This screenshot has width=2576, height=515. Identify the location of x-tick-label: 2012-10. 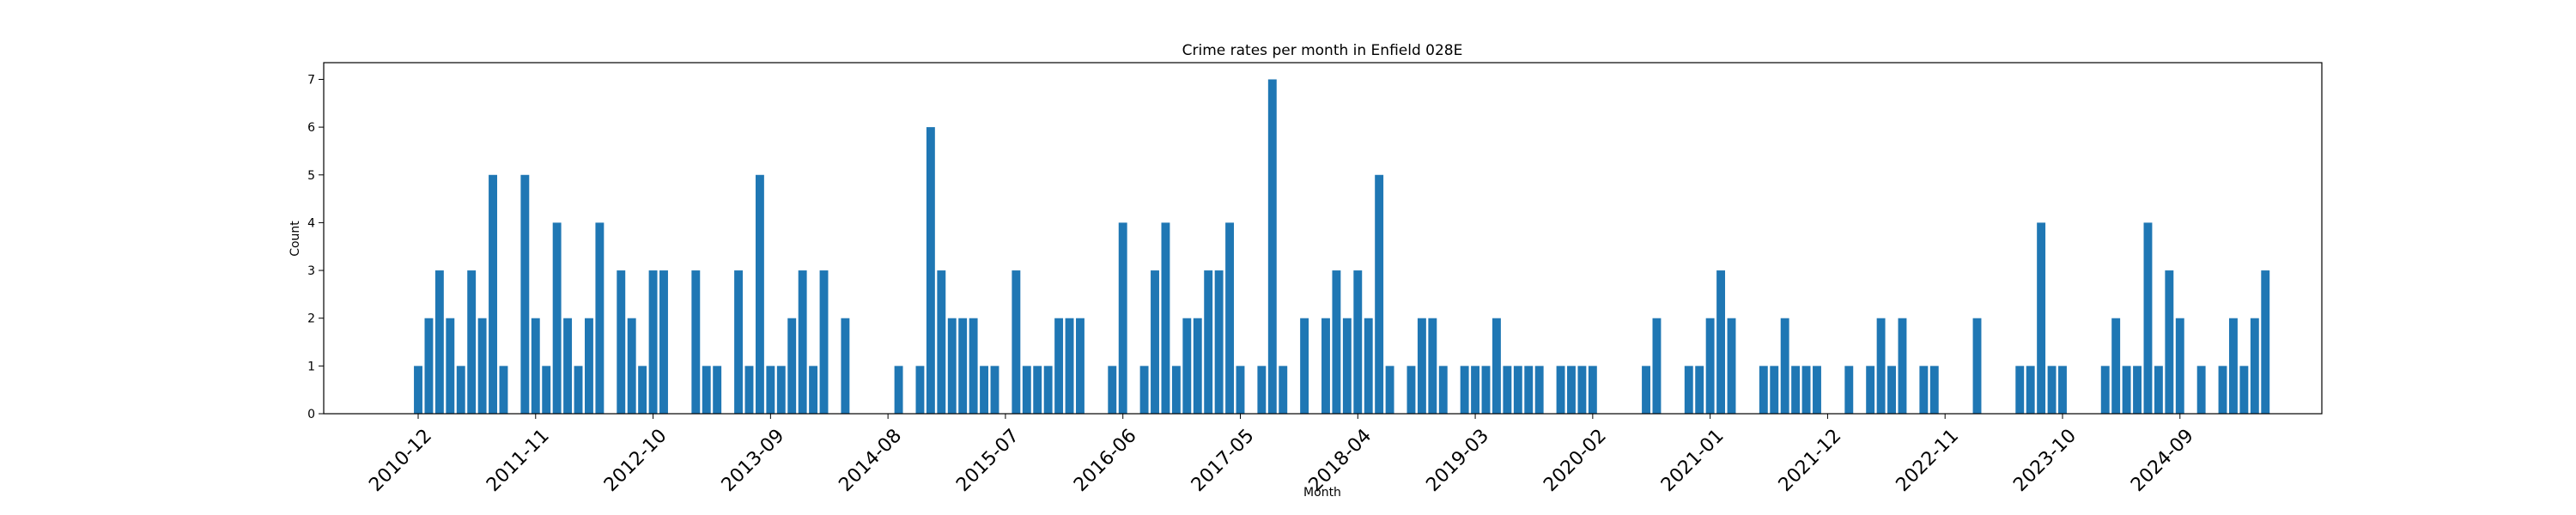
(636, 460).